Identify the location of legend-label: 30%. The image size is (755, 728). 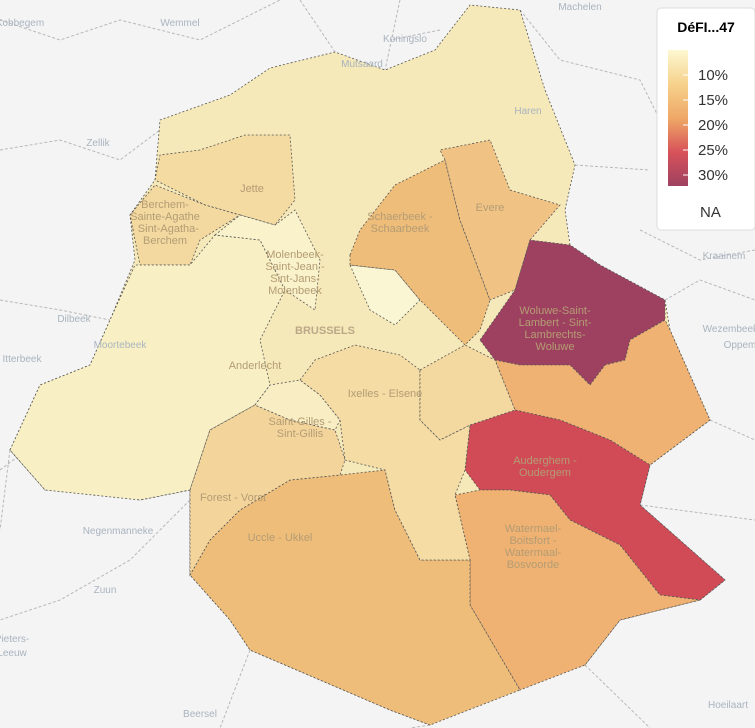
(713, 175).